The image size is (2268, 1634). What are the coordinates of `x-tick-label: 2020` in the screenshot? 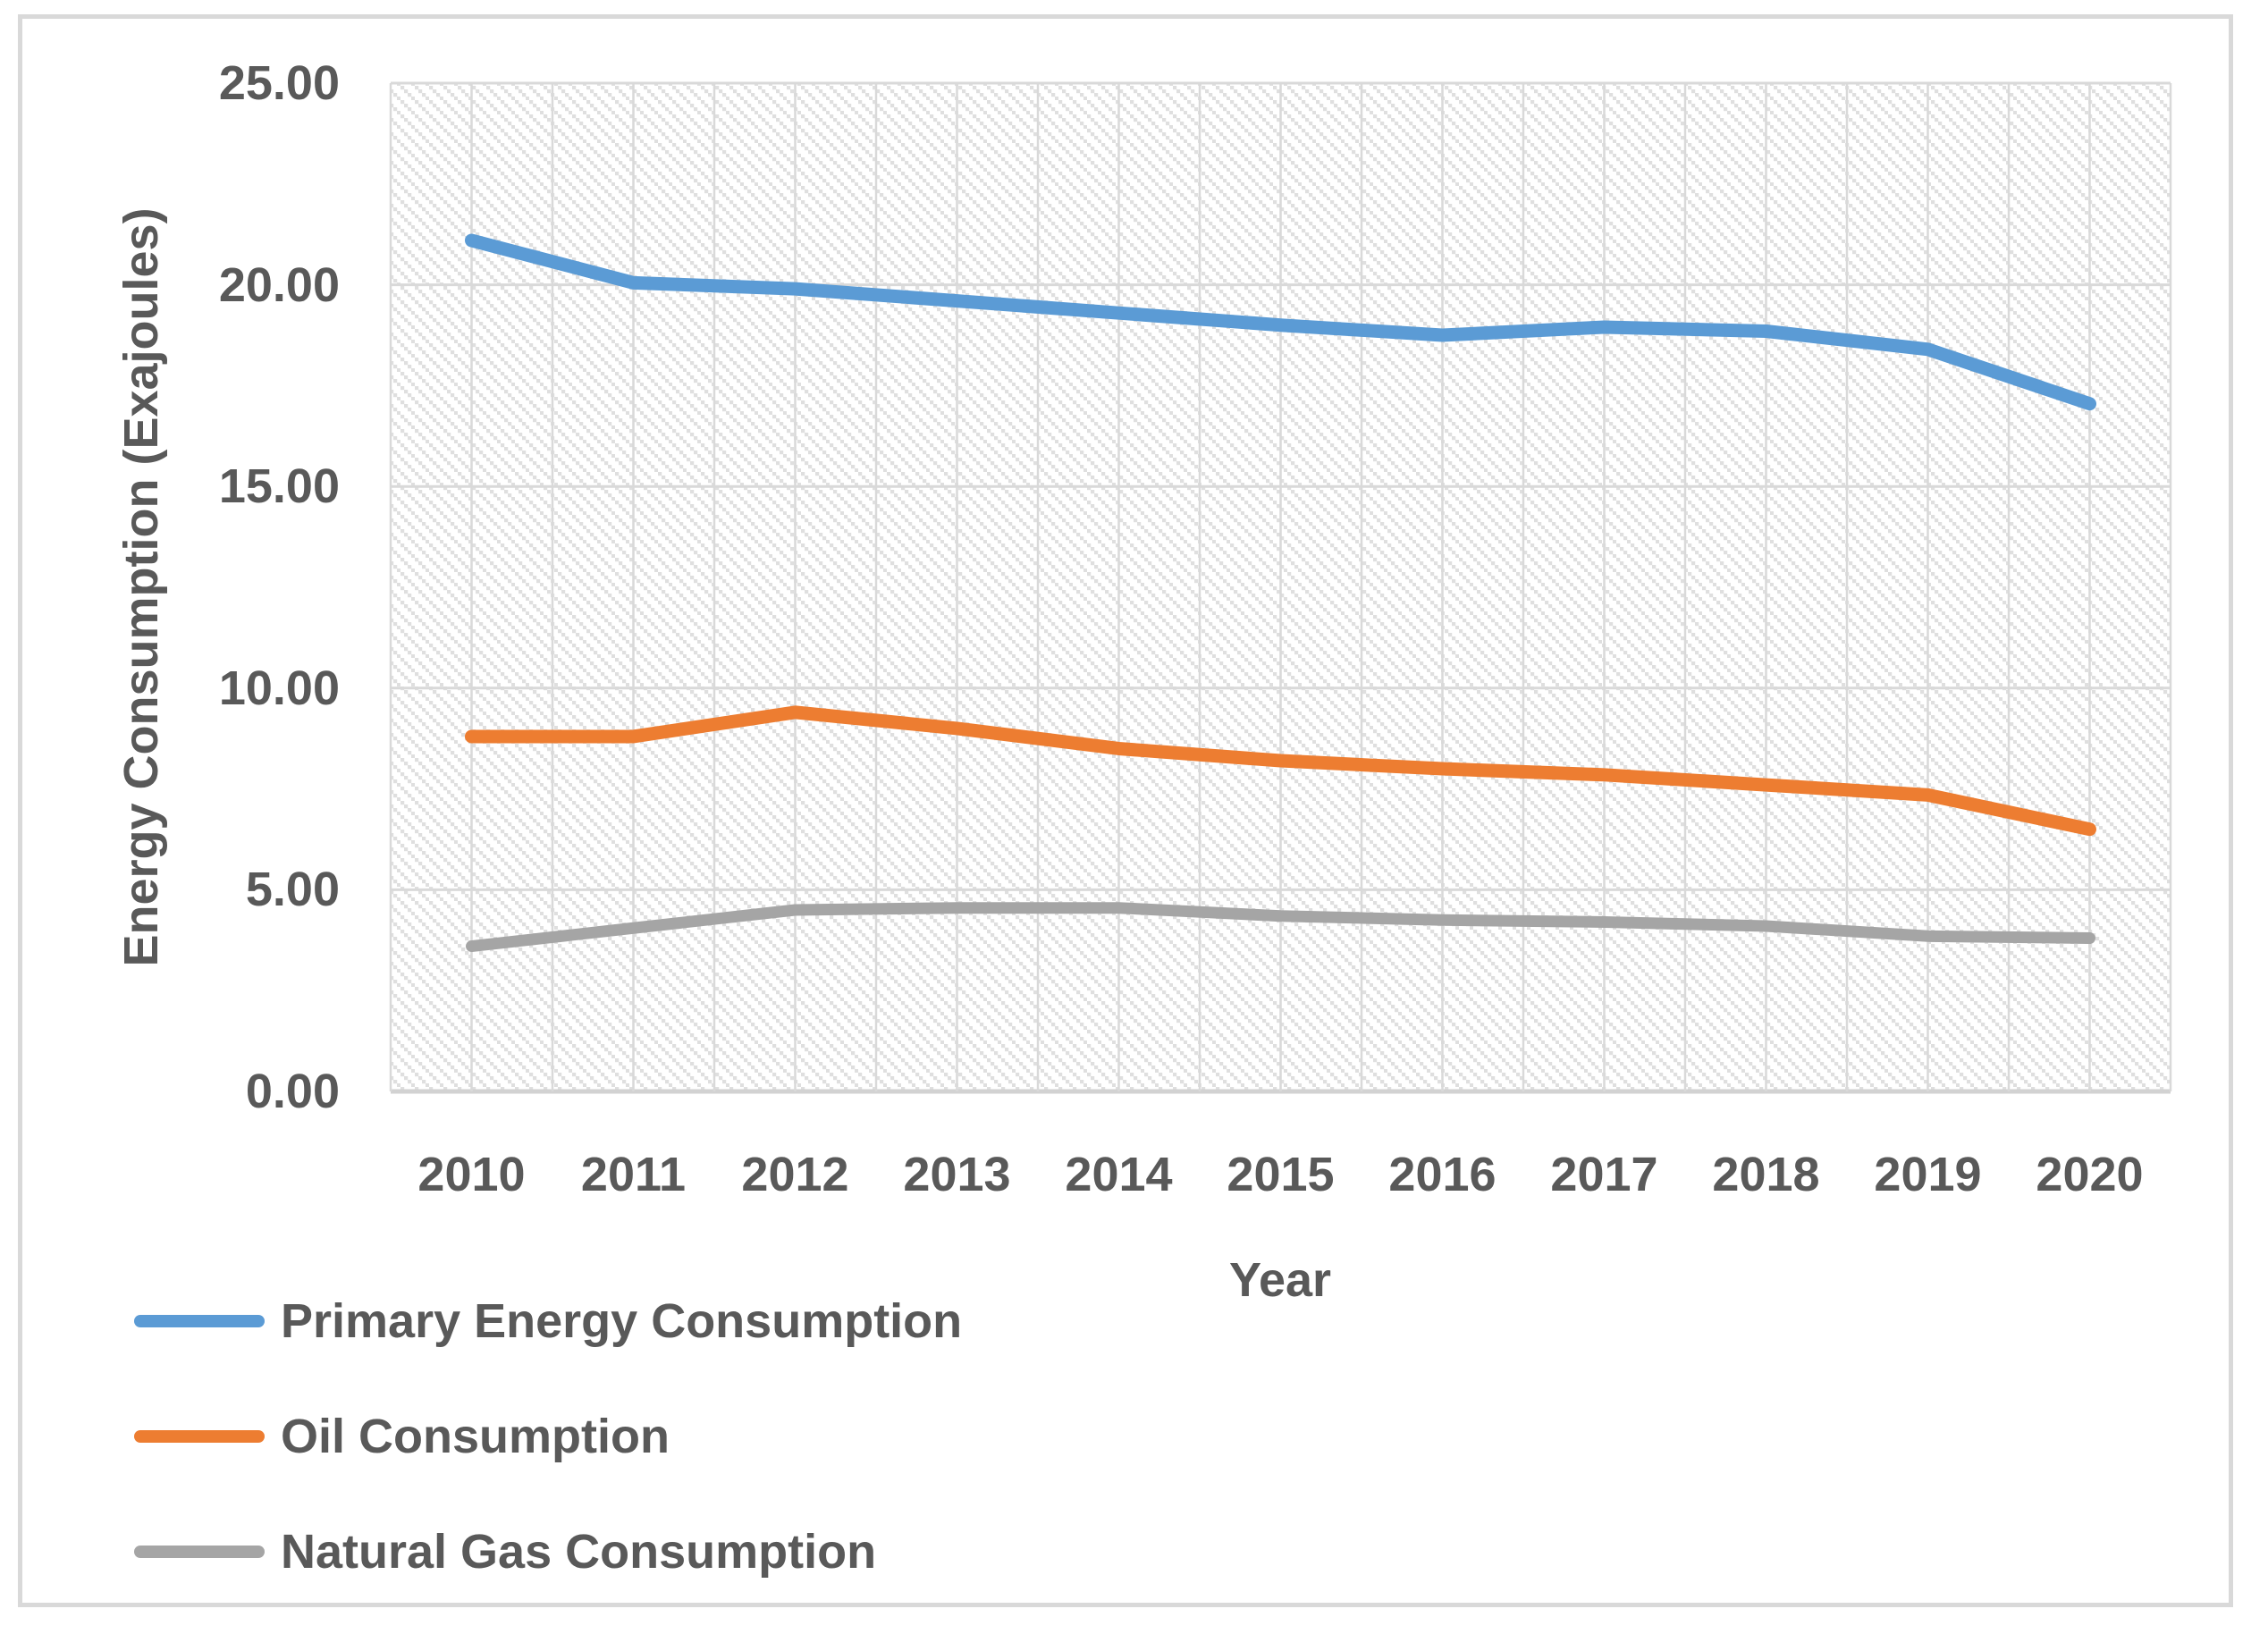 It's located at (2090, 1175).